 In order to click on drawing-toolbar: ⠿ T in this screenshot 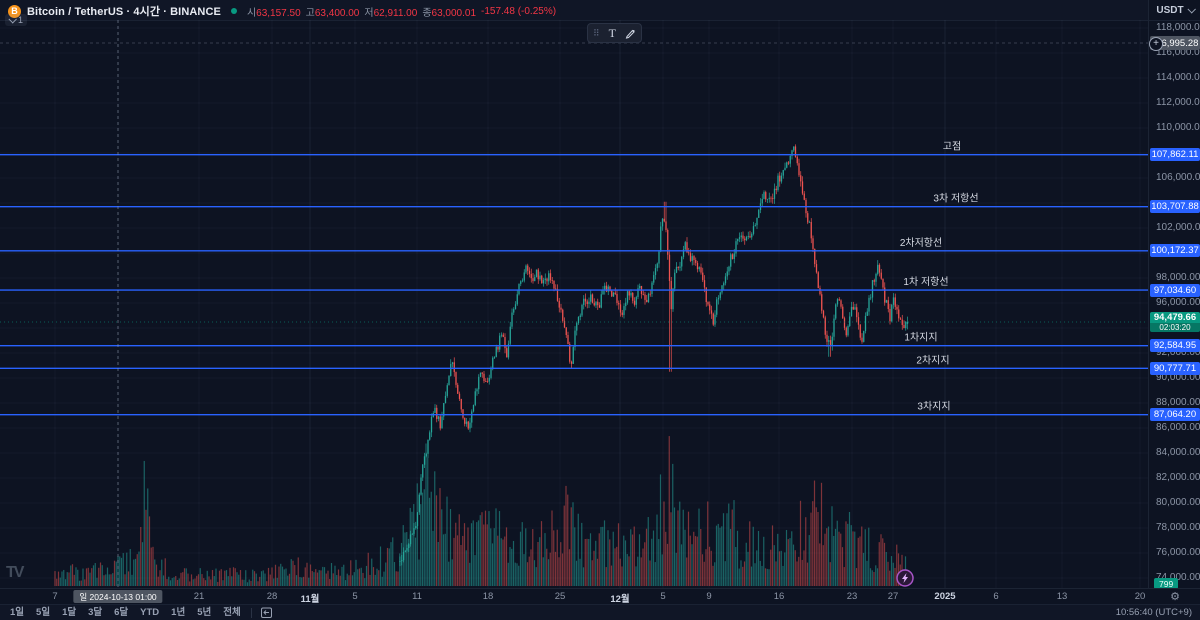, I will do `click(614, 33)`.